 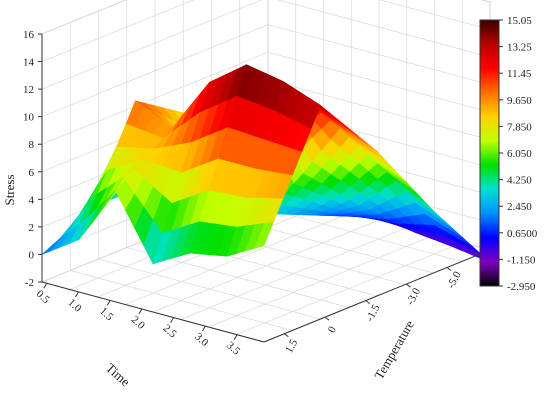 I want to click on z-axis-label: Stress, so click(x=9, y=189).